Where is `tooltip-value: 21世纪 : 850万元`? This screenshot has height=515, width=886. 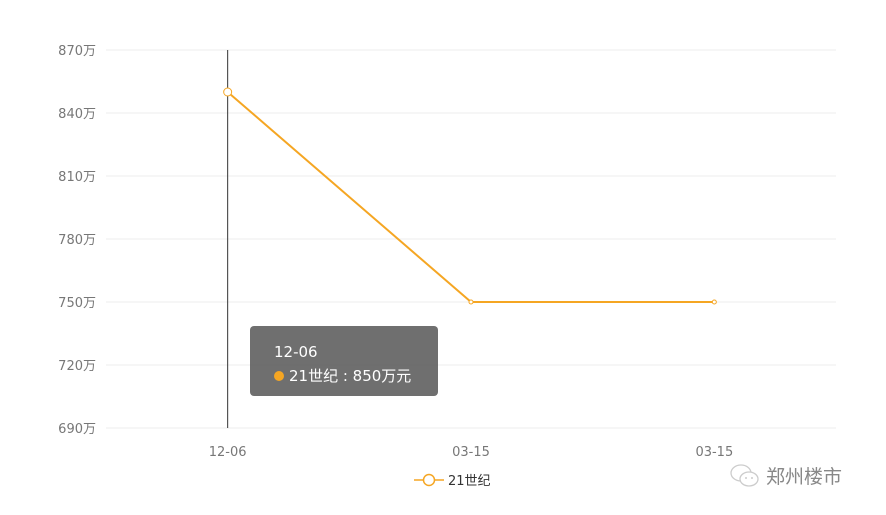 tooltip-value: 21世纪 : 850万元 is located at coordinates (350, 376).